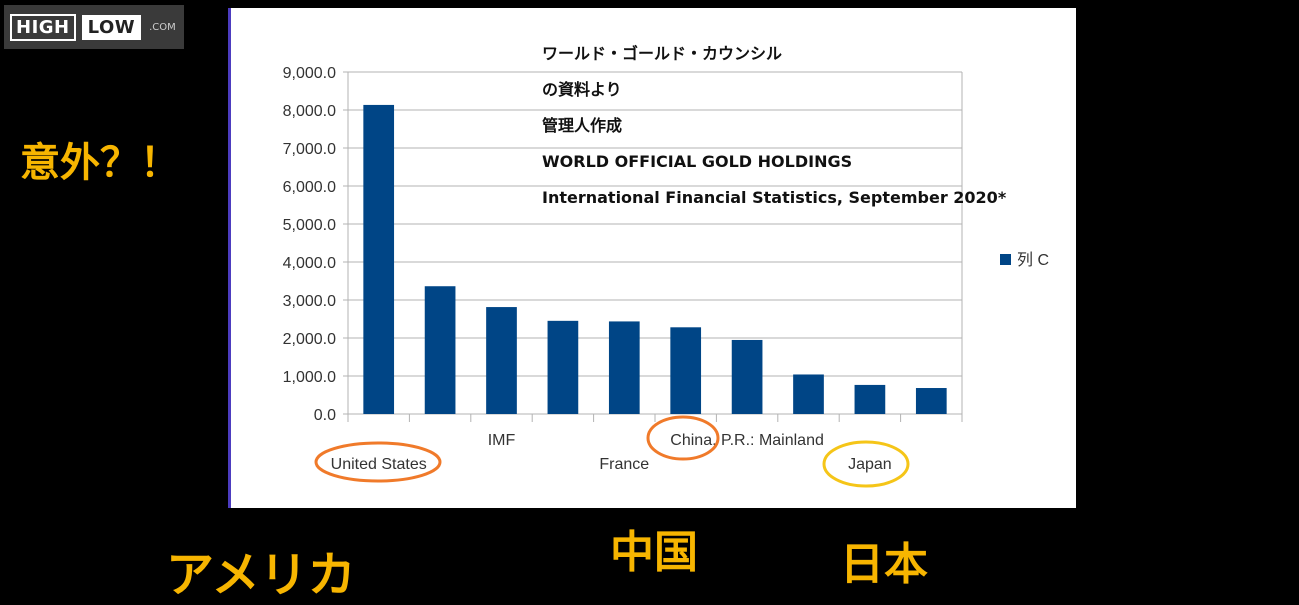  I want to click on logo-low: LOW, so click(111, 27).